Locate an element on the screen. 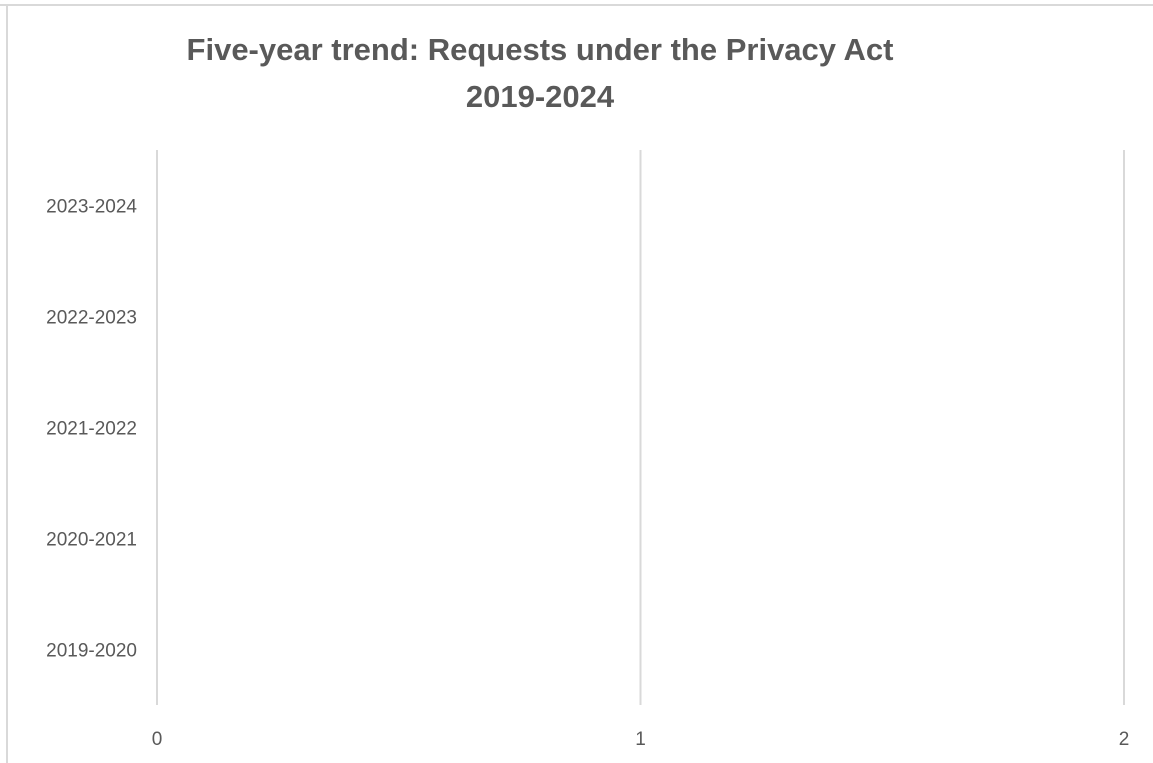 Image resolution: width=1153 pixels, height=763 pixels. category-label-2: 2021-2022 is located at coordinates (91, 429).